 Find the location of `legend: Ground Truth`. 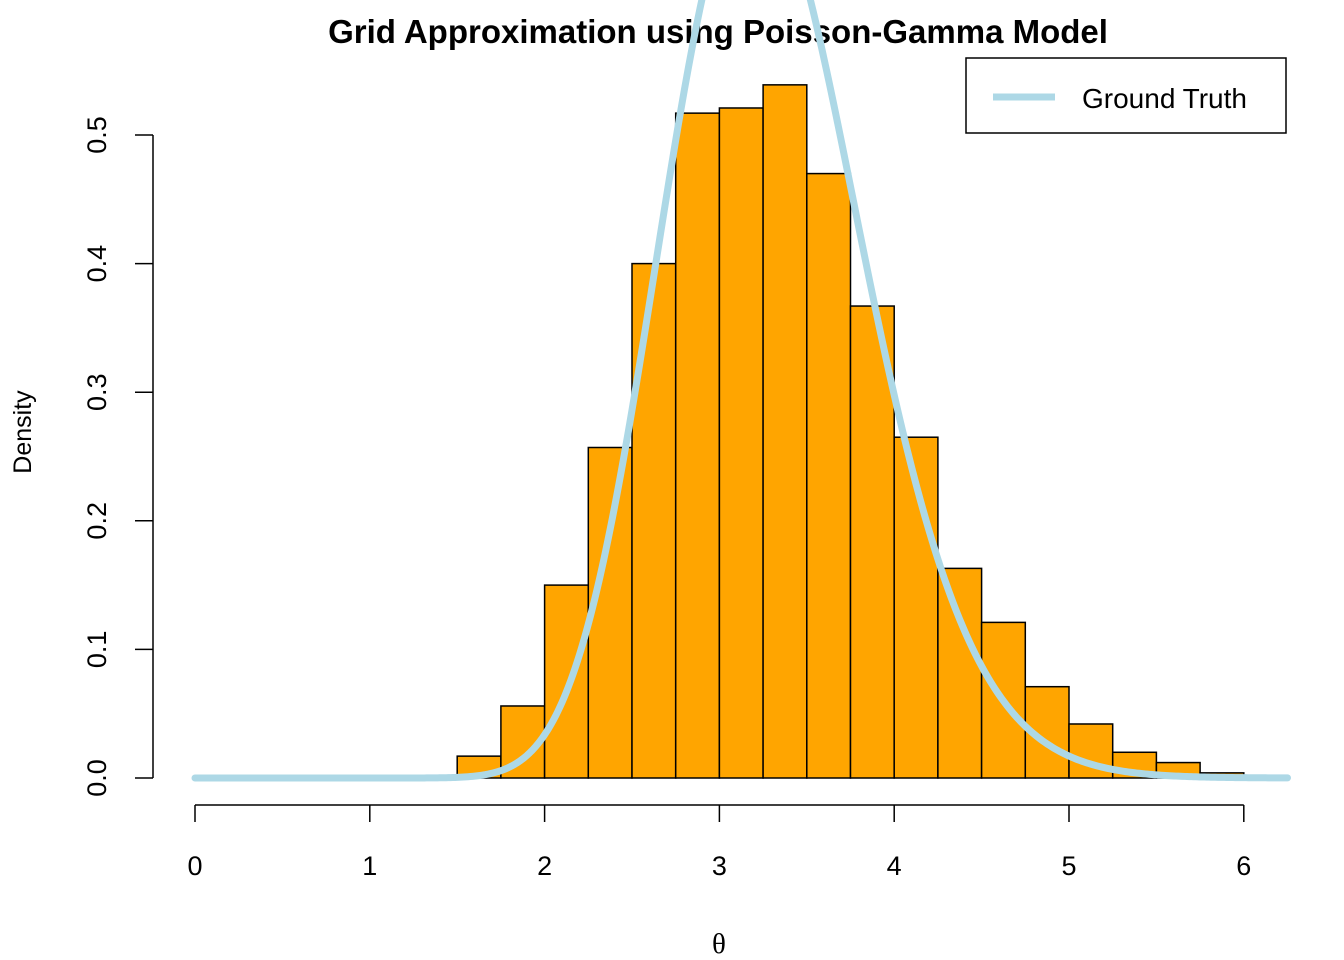

legend: Ground Truth is located at coordinates (1126, 95).